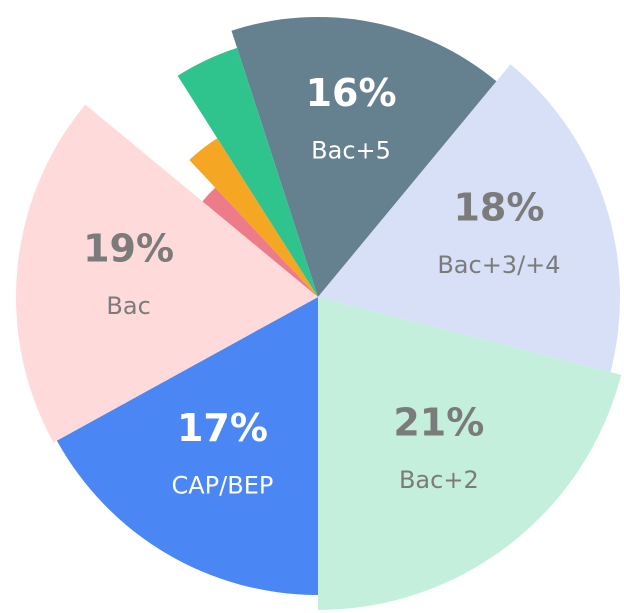 This screenshot has width=624, height=613. What do you see at coordinates (351, 151) in the screenshot?
I see `slice-label: Bac+5` at bounding box center [351, 151].